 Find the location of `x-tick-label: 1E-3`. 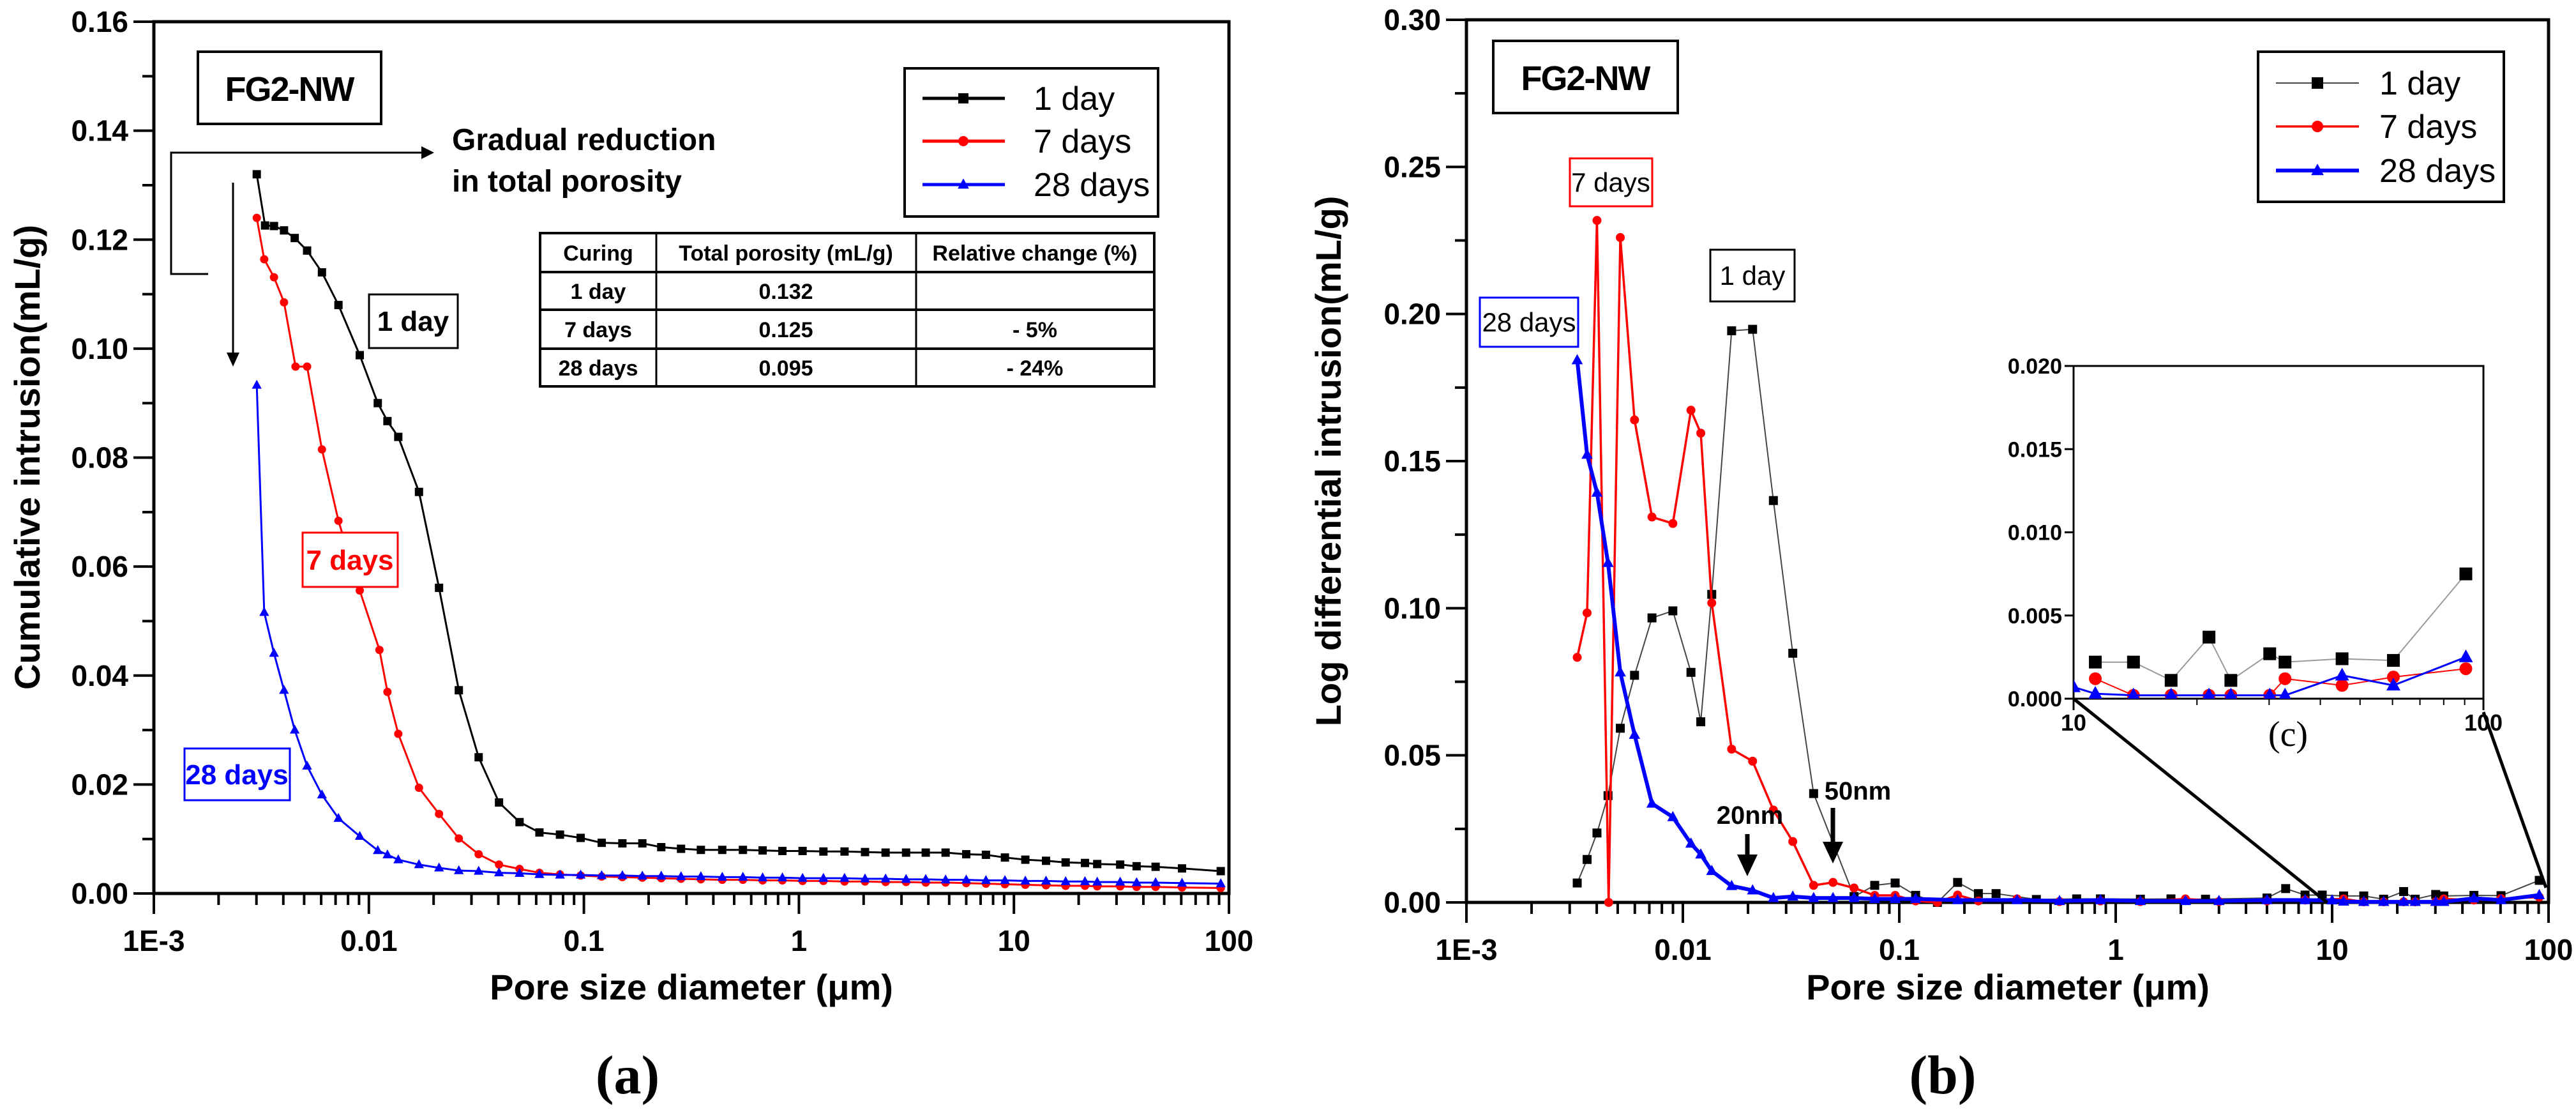

x-tick-label: 1E-3 is located at coordinates (1466, 949).